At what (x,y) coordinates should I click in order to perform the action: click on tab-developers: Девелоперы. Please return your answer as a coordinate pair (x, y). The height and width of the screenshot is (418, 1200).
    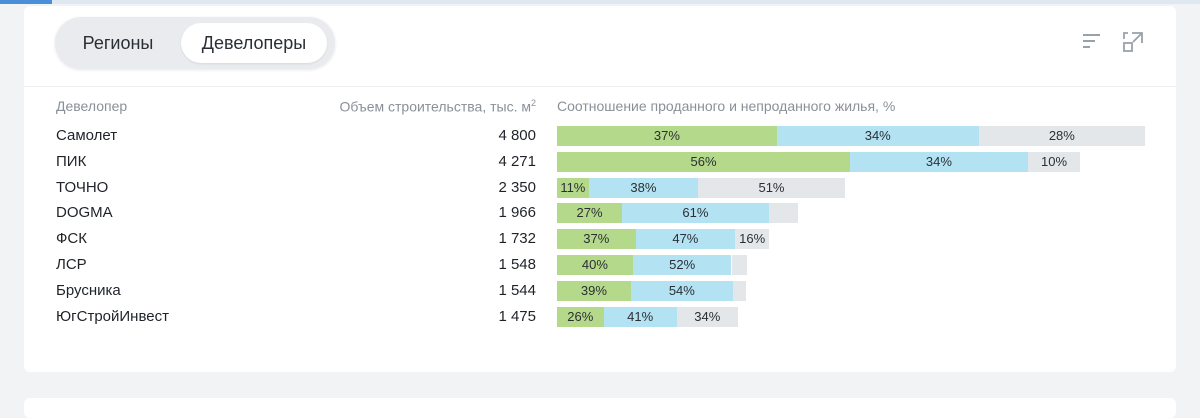
    Looking at the image, I should click on (254, 43).